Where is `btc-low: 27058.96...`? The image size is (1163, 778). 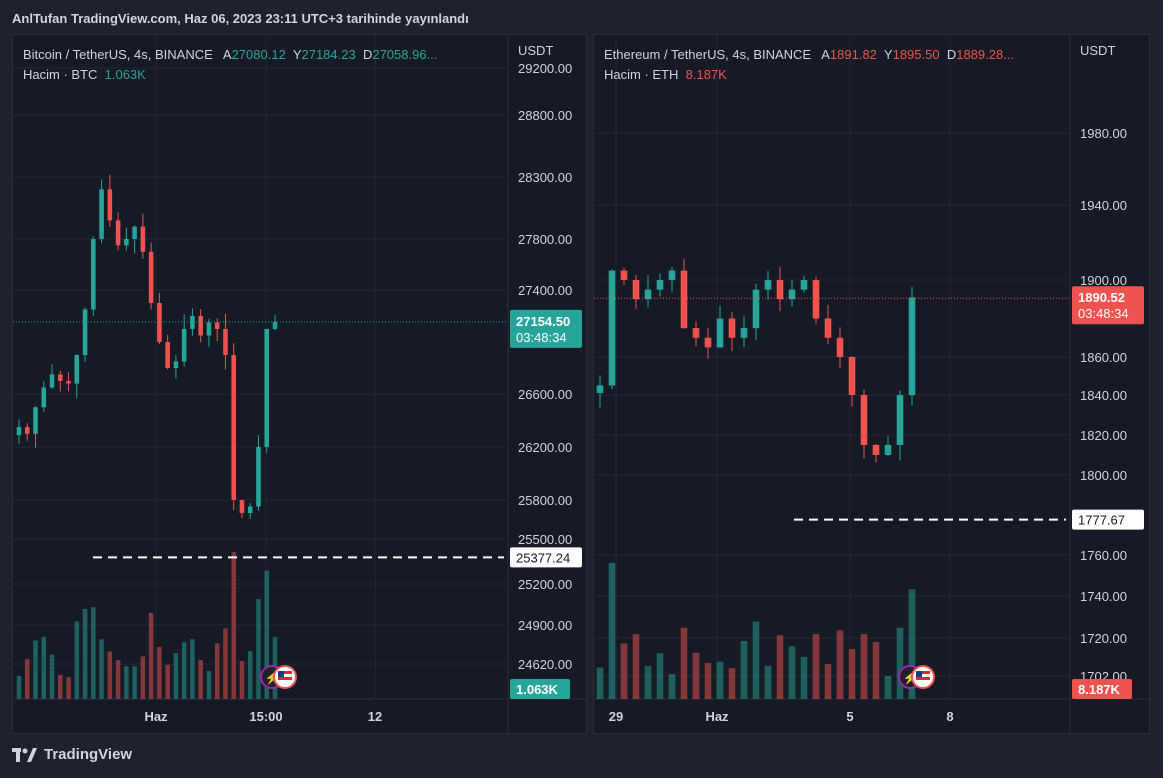
btc-low: 27058.96... is located at coordinates (405, 54).